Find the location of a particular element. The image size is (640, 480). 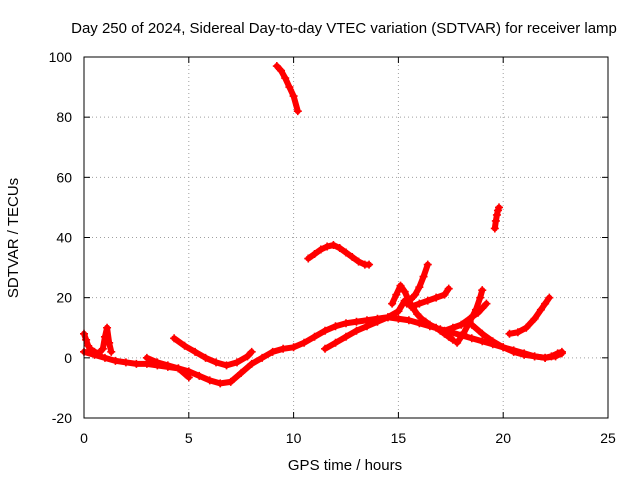

x-tick-label: 5 is located at coordinates (189, 438).